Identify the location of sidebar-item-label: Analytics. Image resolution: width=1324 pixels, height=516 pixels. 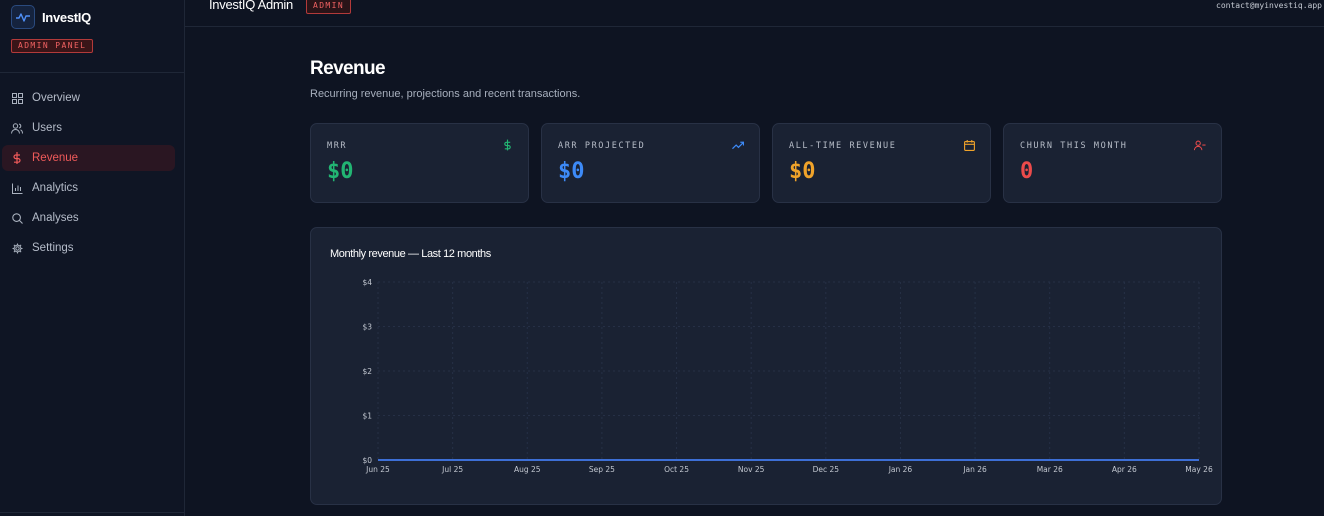
(55, 188).